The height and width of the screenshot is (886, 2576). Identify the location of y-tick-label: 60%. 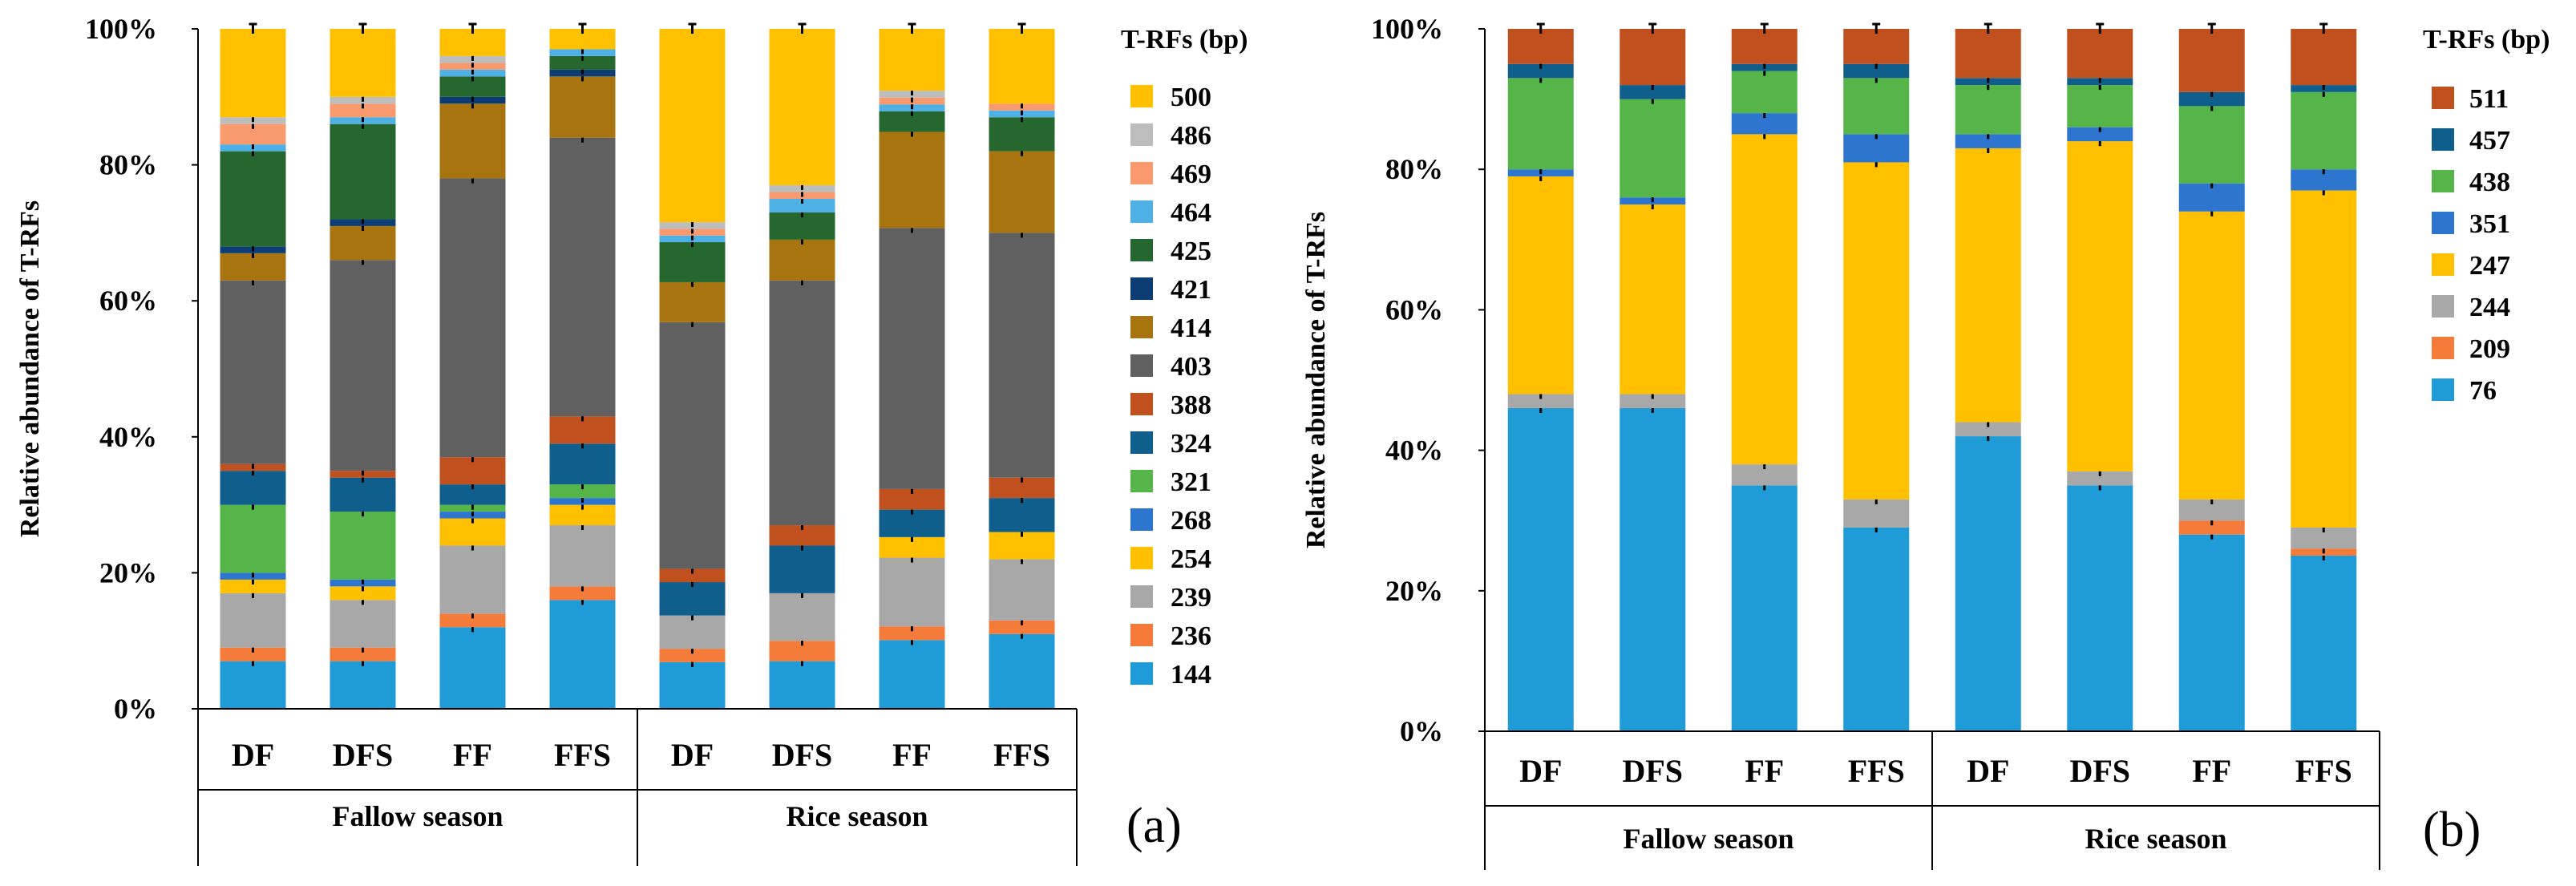
(128, 301).